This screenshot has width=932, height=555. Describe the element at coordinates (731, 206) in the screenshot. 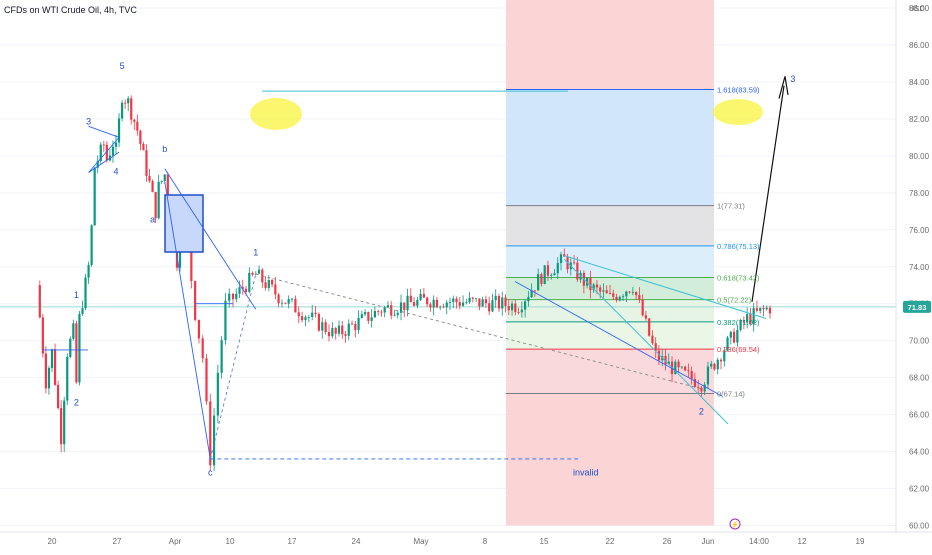

I see `fib-label: 1(77.31)` at that location.